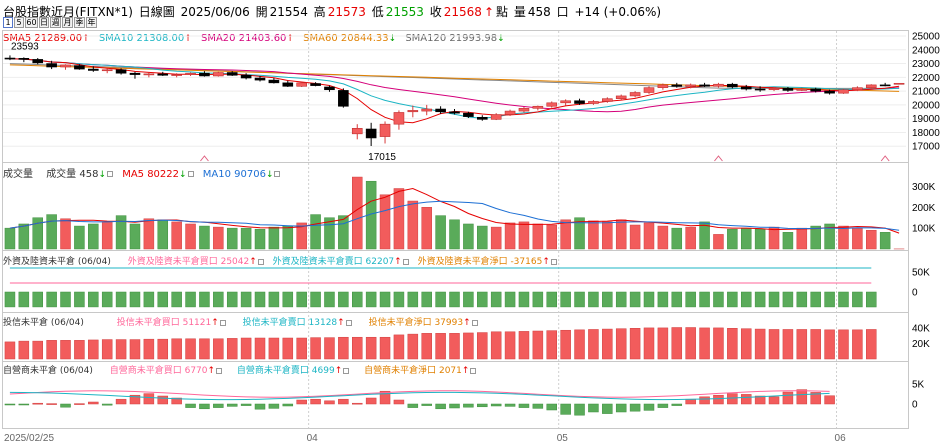 Image resolution: width=942 pixels, height=446 pixels. What do you see at coordinates (79, 22) in the screenshot?
I see `period-button-quarter: 季` at bounding box center [79, 22].